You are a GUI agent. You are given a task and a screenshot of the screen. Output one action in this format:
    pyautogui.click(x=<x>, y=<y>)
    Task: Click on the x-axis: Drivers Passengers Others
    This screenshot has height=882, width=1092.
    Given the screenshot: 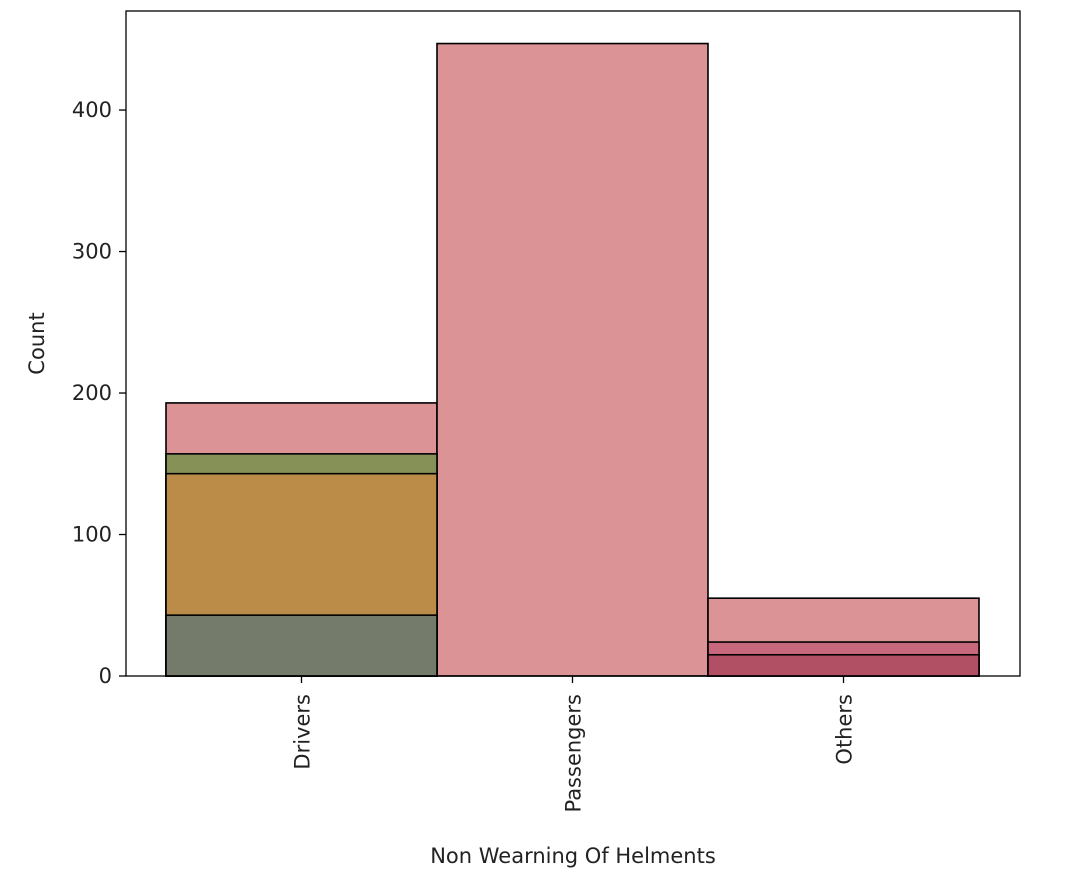 What is the action you would take?
    pyautogui.click(x=574, y=744)
    